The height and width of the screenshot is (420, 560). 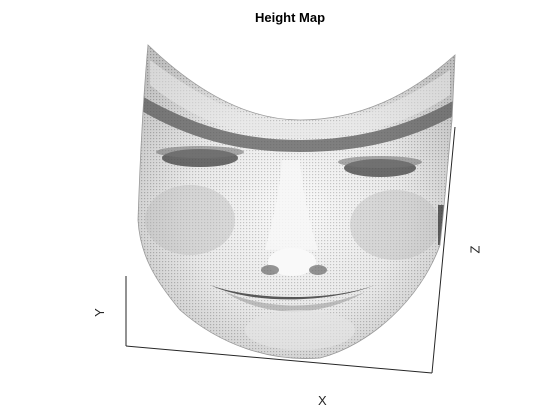 I want to click on z-axis-line, so click(x=443, y=250).